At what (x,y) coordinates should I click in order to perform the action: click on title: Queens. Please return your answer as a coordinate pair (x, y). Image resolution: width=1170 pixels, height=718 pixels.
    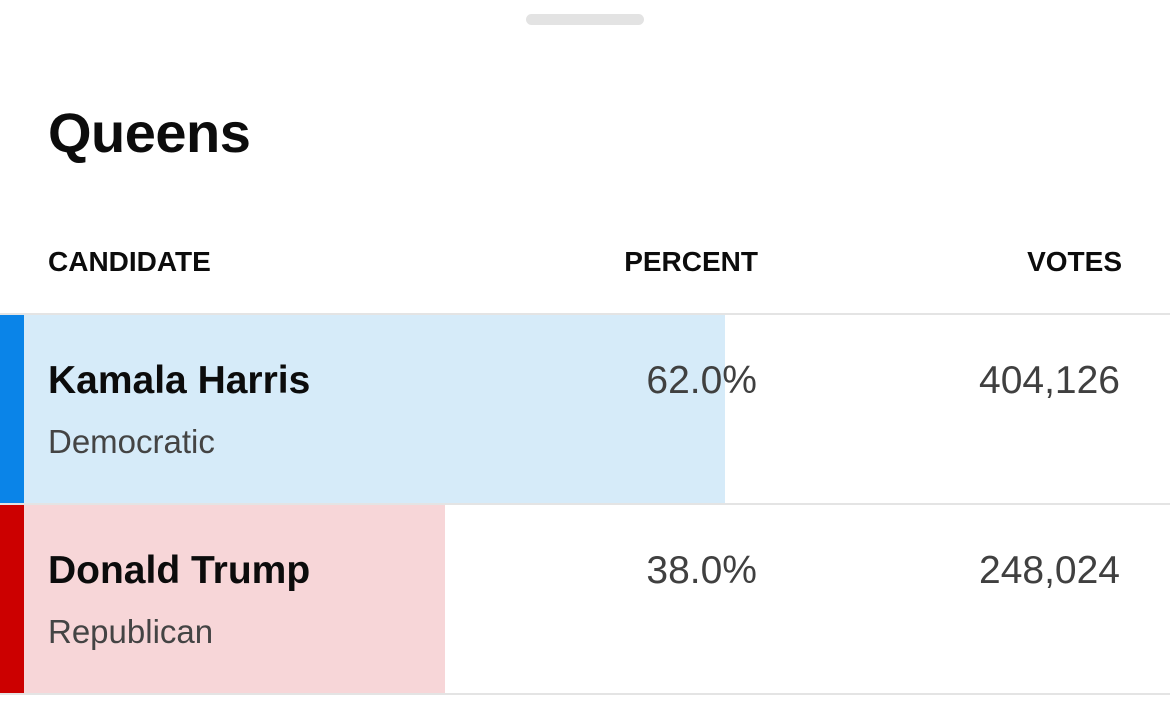
    Looking at the image, I should click on (149, 132).